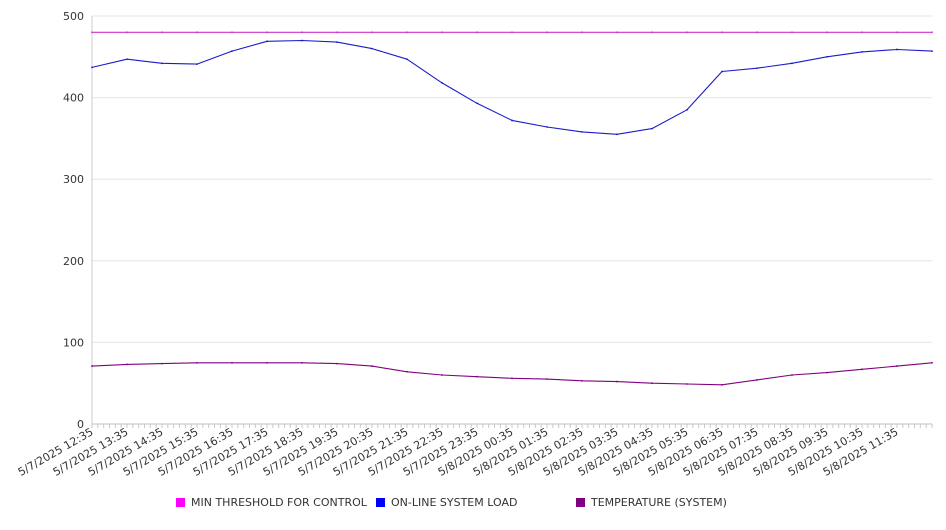 The height and width of the screenshot is (530, 946). I want to click on y-tick-label: 0, so click(80, 424).